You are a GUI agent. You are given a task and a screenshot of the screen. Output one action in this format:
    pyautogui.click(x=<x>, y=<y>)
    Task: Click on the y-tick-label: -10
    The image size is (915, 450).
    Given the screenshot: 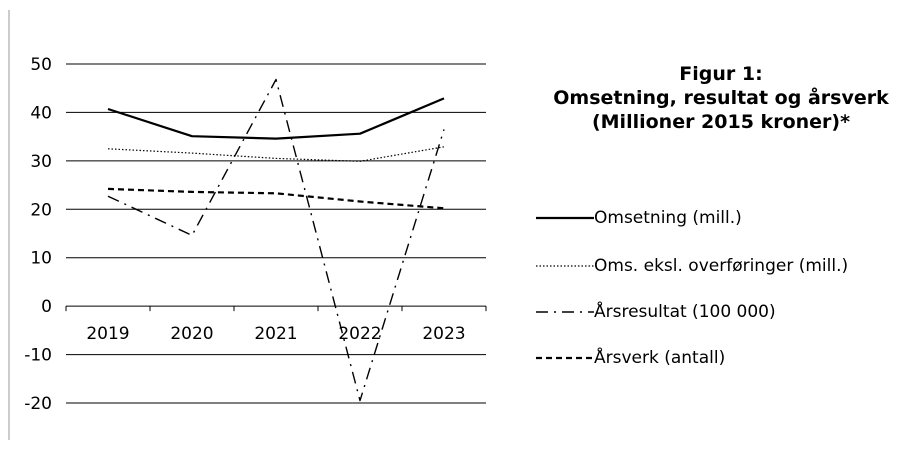 What is the action you would take?
    pyautogui.click(x=38, y=356)
    